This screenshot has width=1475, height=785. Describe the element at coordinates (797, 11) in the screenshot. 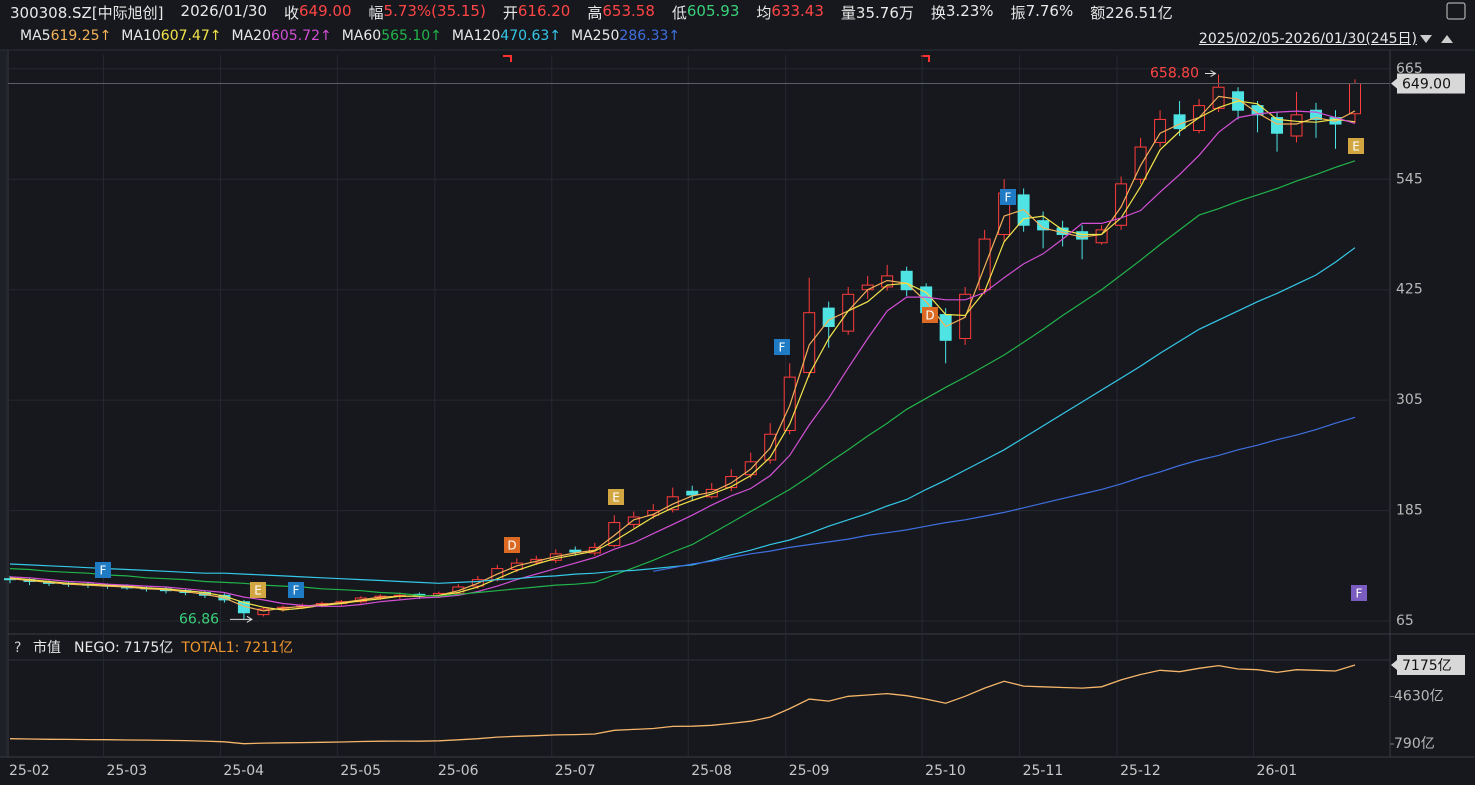

I see `field-value: 633.43` at that location.